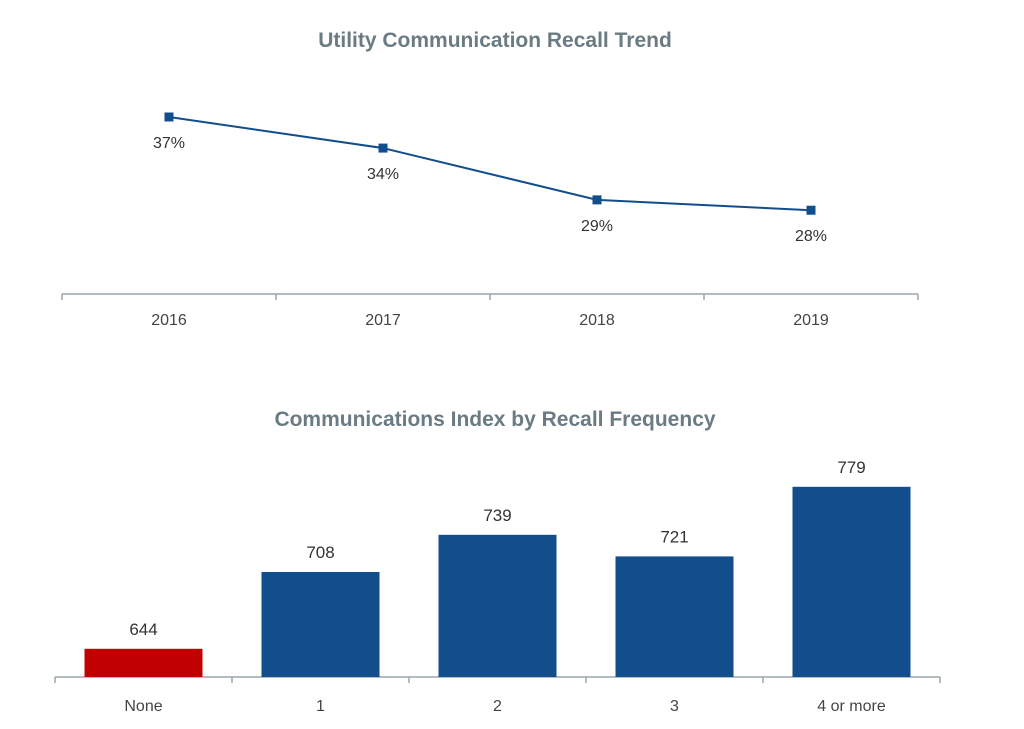 This screenshot has width=1024, height=729. Describe the element at coordinates (383, 320) in the screenshot. I see `line-chart-tick-label: 2017` at that location.